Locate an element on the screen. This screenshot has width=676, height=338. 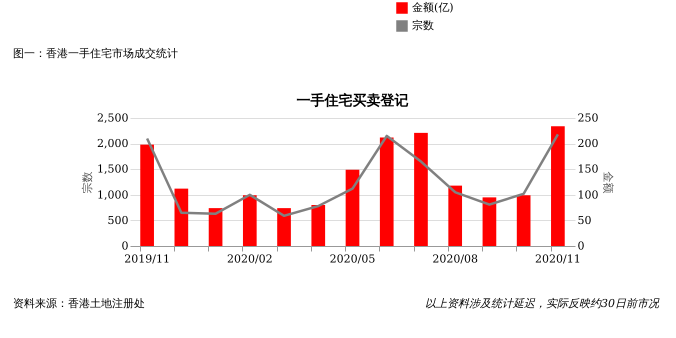
y-tick-label: 2,000 is located at coordinates (112, 143).